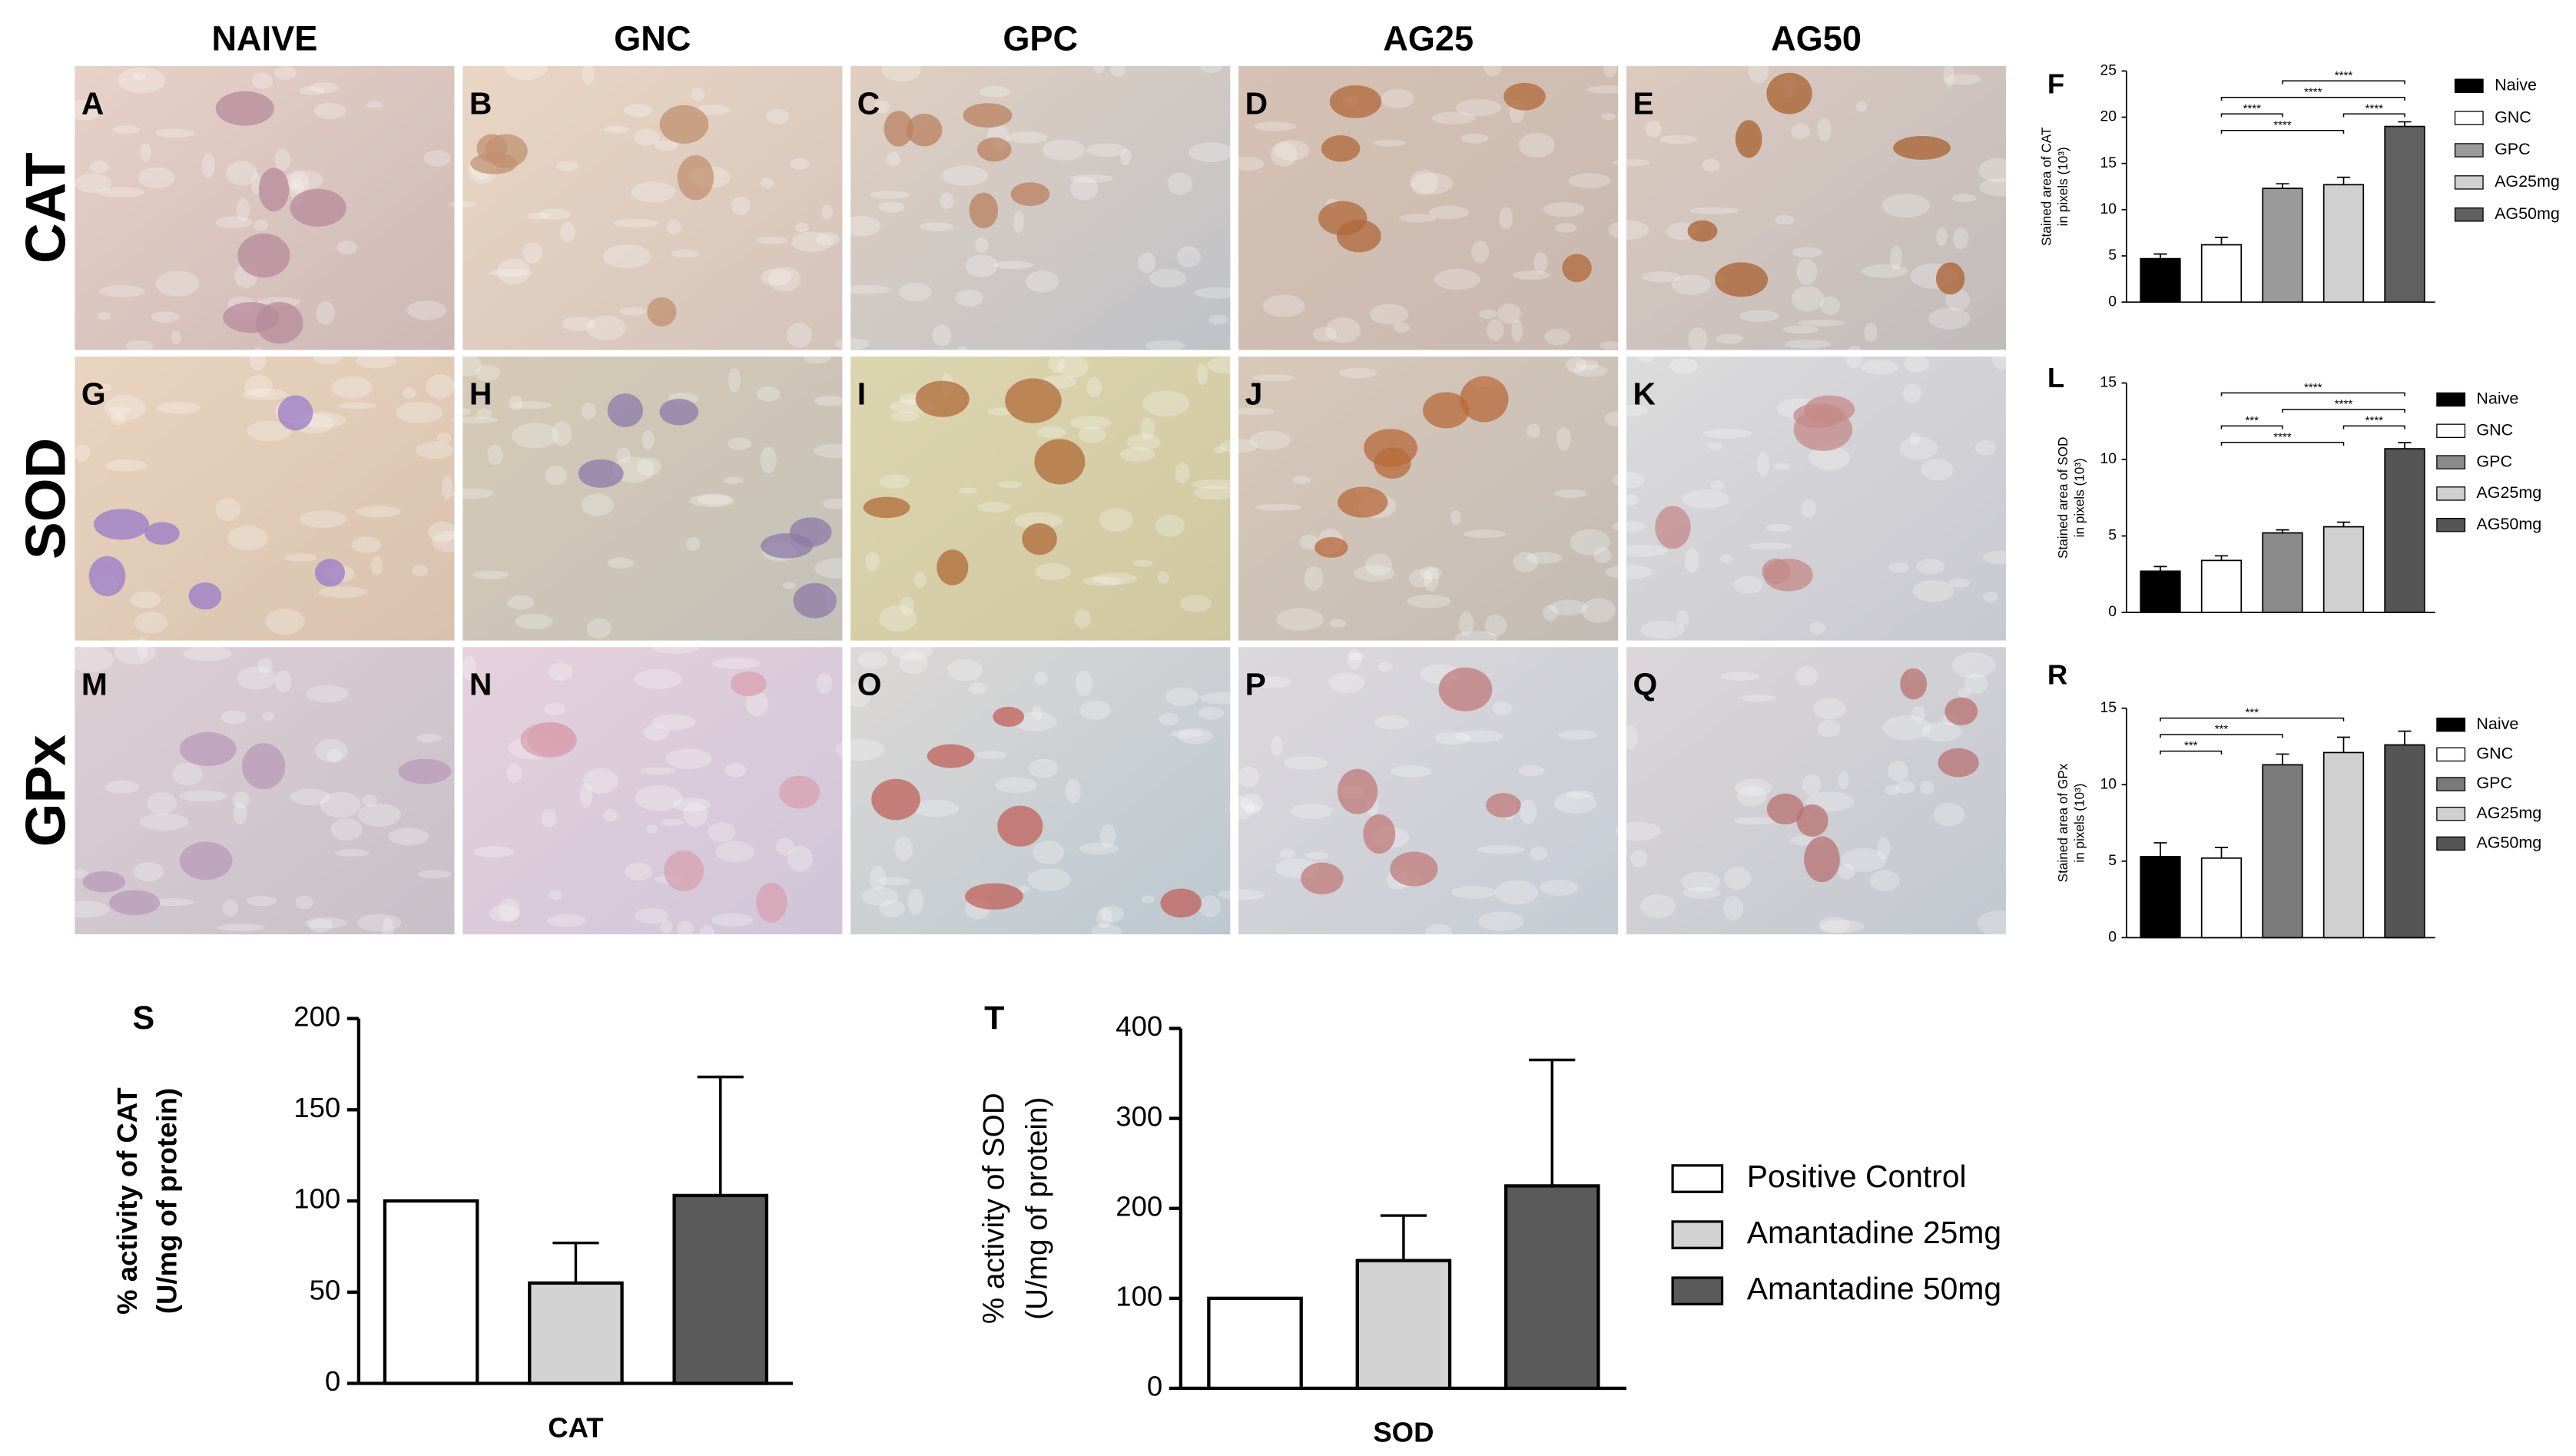 Image resolution: width=2576 pixels, height=1456 pixels. Describe the element at coordinates (1874, 1232) in the screenshot. I see `legend-label: Amantadine 25mg` at that location.